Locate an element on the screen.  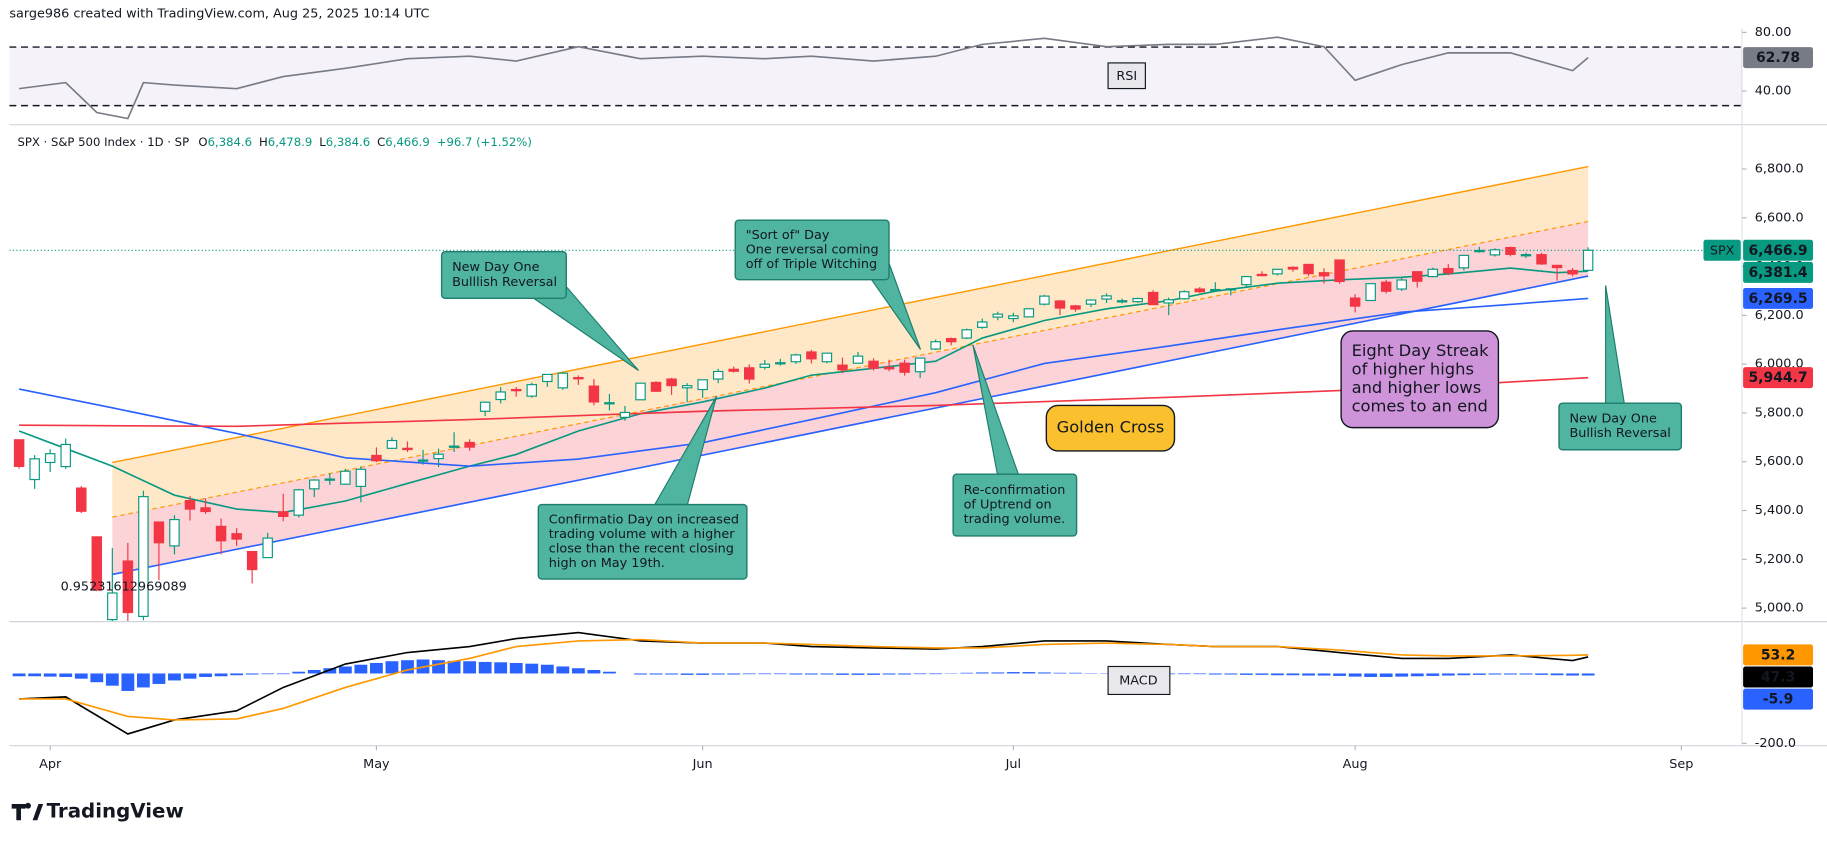
rsi-line is located at coordinates (804, 78).